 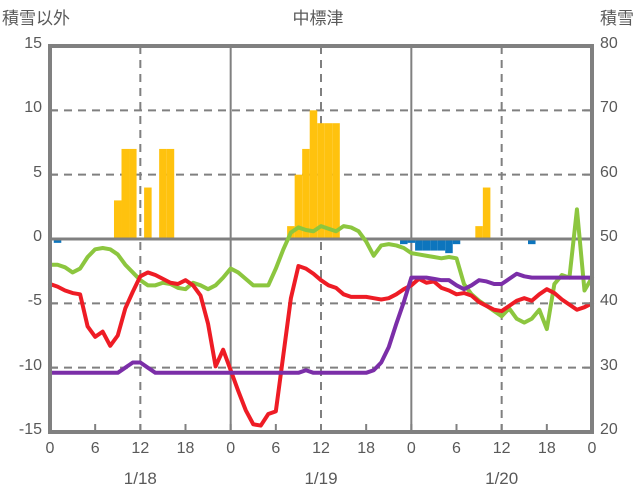 I want to click on ytick-label-left: 0, so click(x=37, y=236).